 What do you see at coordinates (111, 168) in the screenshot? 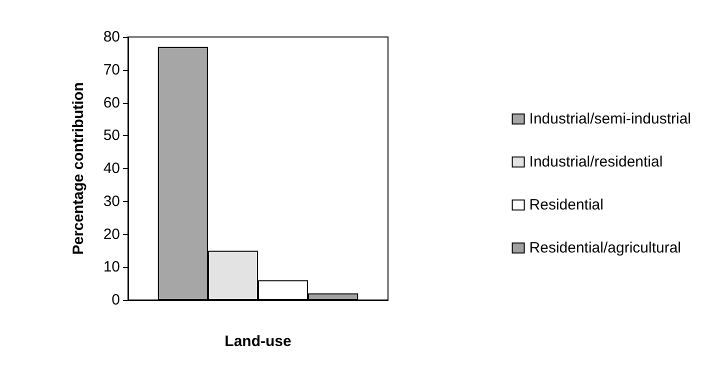
I see `y-tick-label: 40` at bounding box center [111, 168].